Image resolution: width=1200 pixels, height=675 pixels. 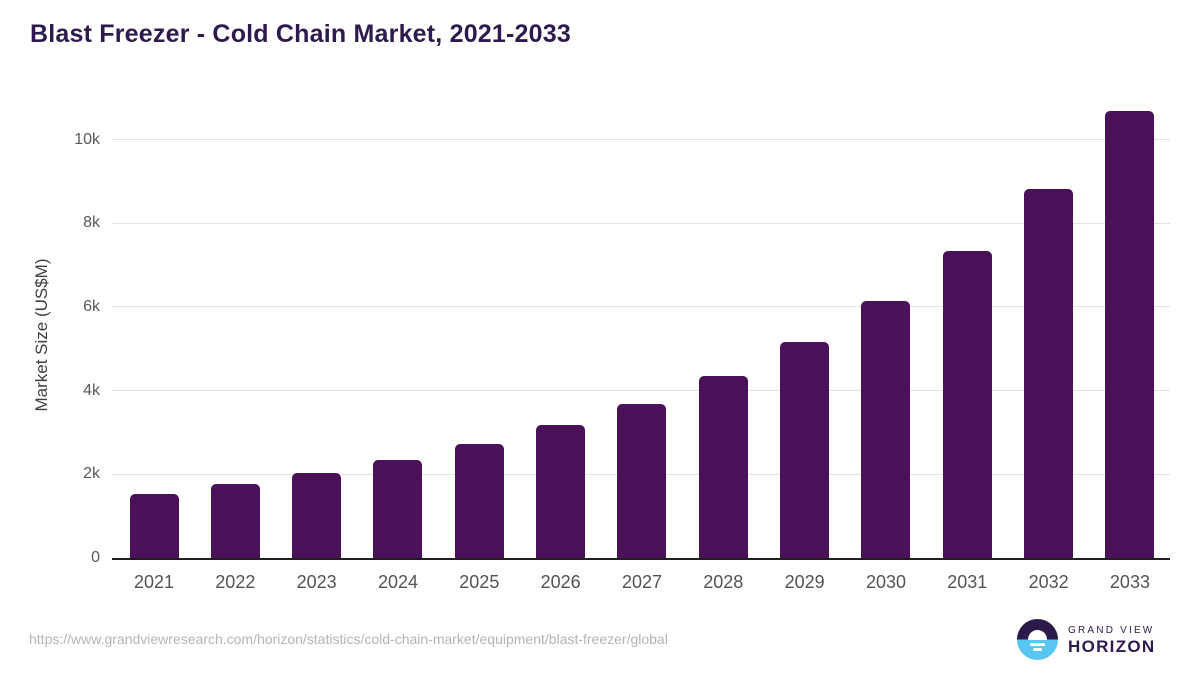 What do you see at coordinates (1048, 582) in the screenshot?
I see `x-tick-label-2032: 2032` at bounding box center [1048, 582].